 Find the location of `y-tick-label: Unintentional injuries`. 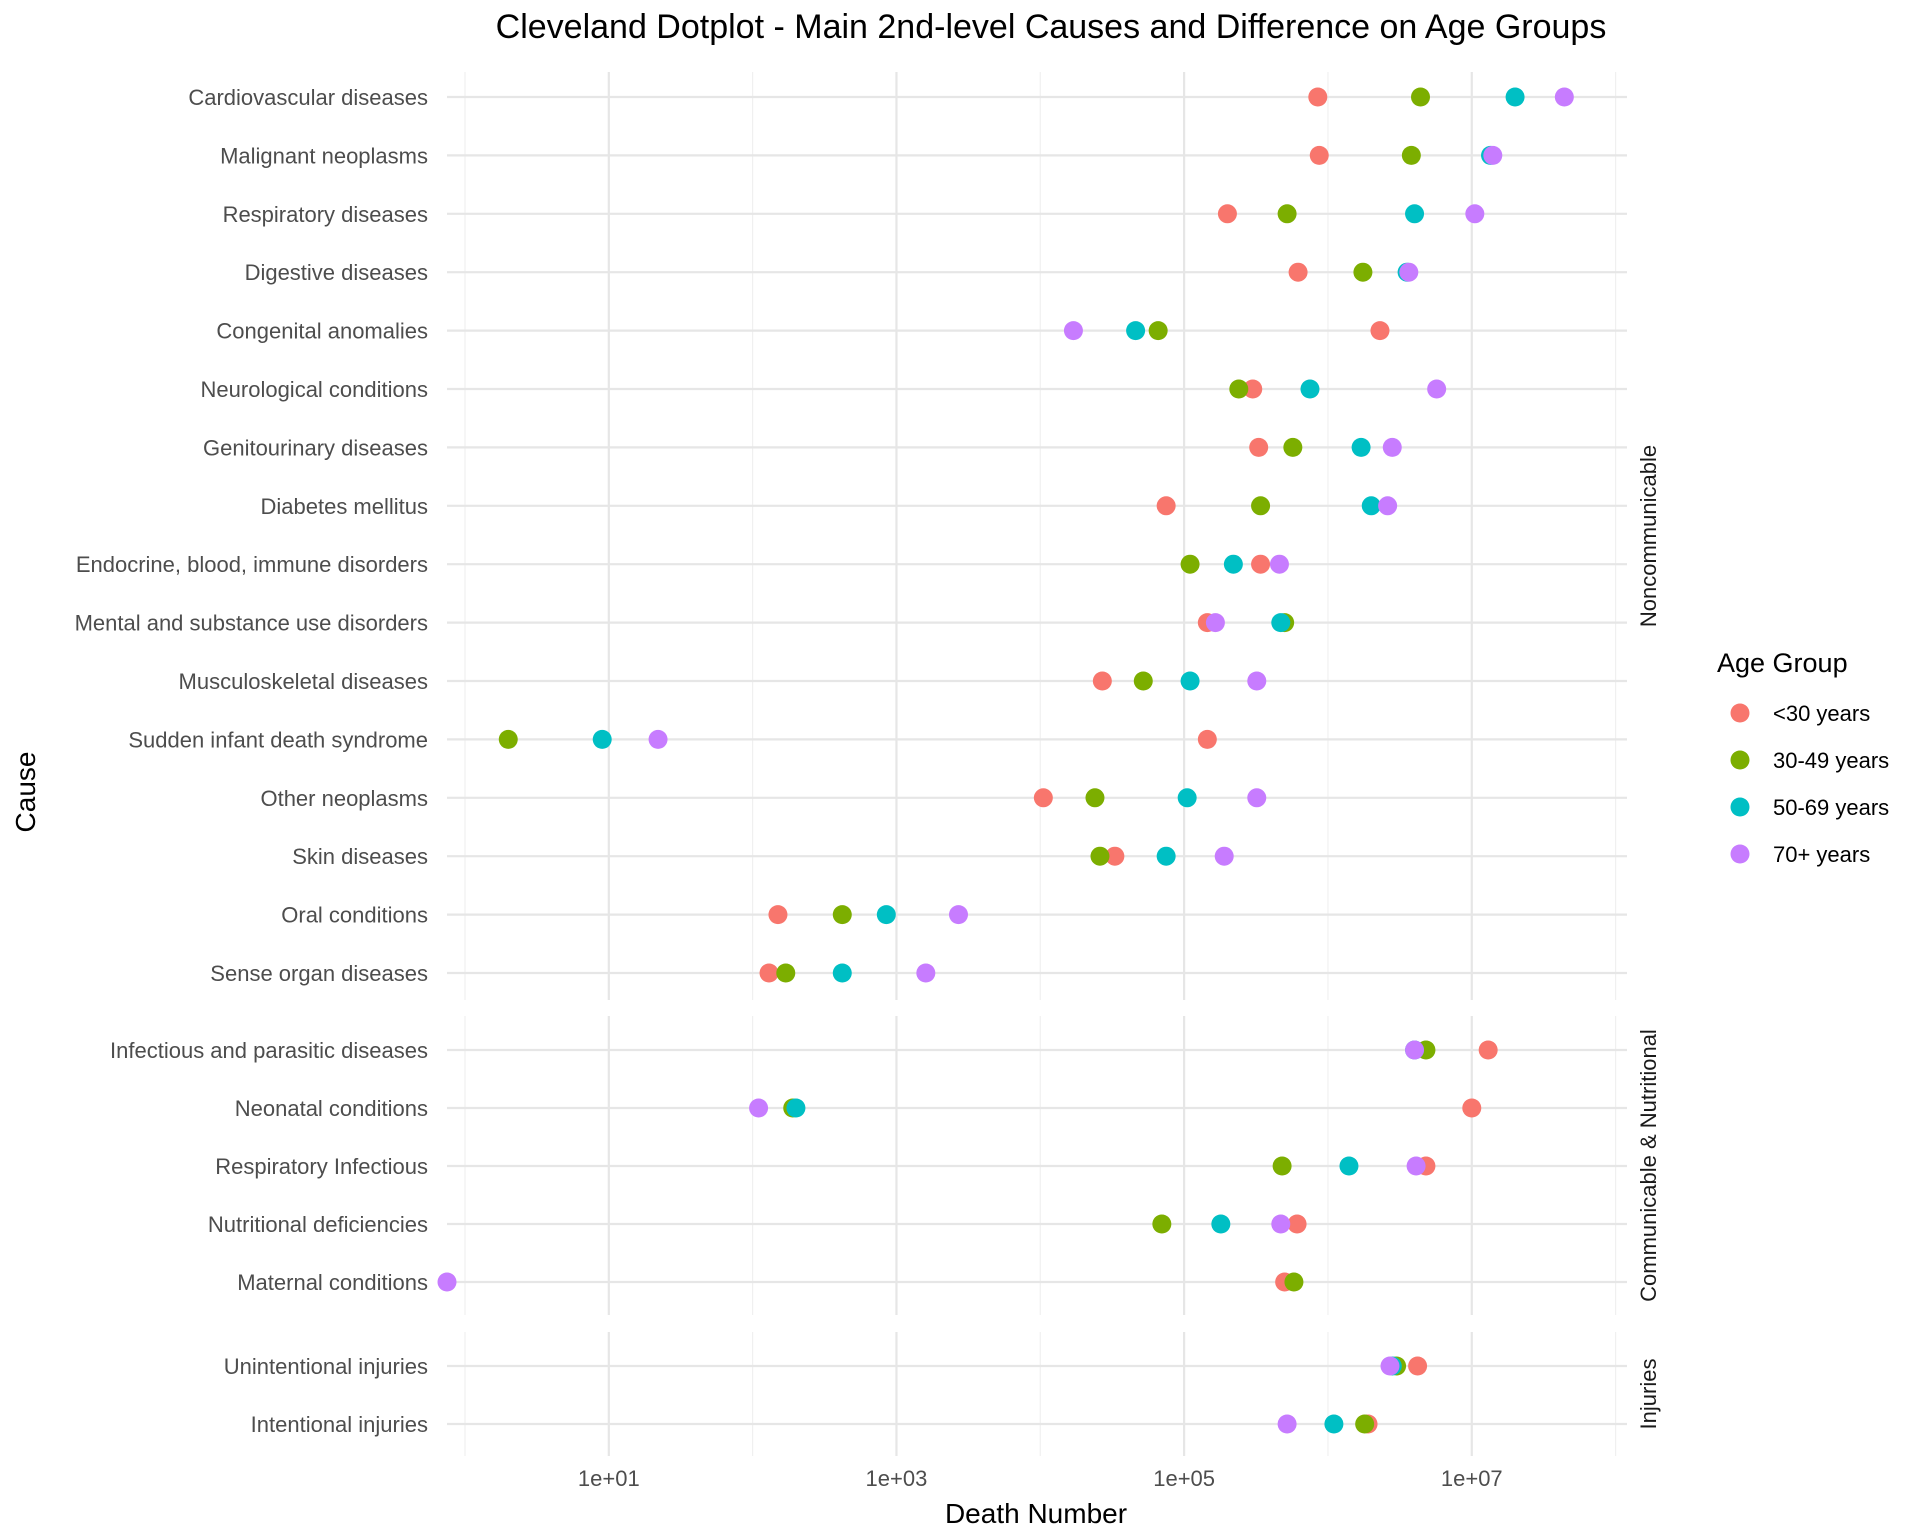

y-tick-label: Unintentional injuries is located at coordinates (326, 1366).